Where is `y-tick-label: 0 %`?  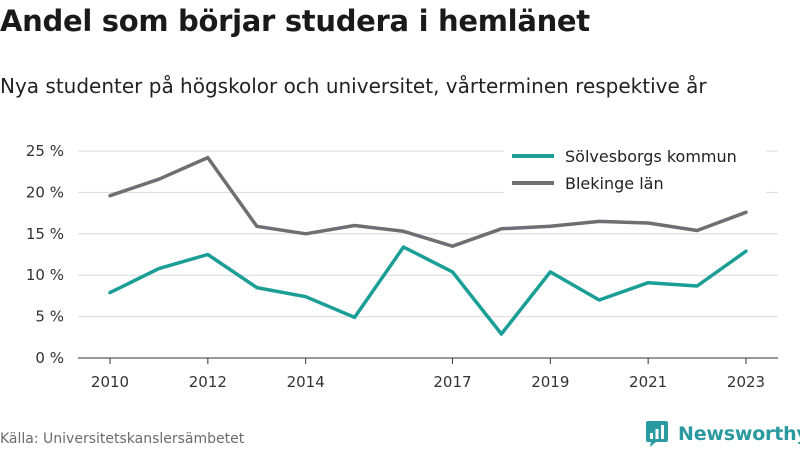
y-tick-label: 0 % is located at coordinates (49, 358).